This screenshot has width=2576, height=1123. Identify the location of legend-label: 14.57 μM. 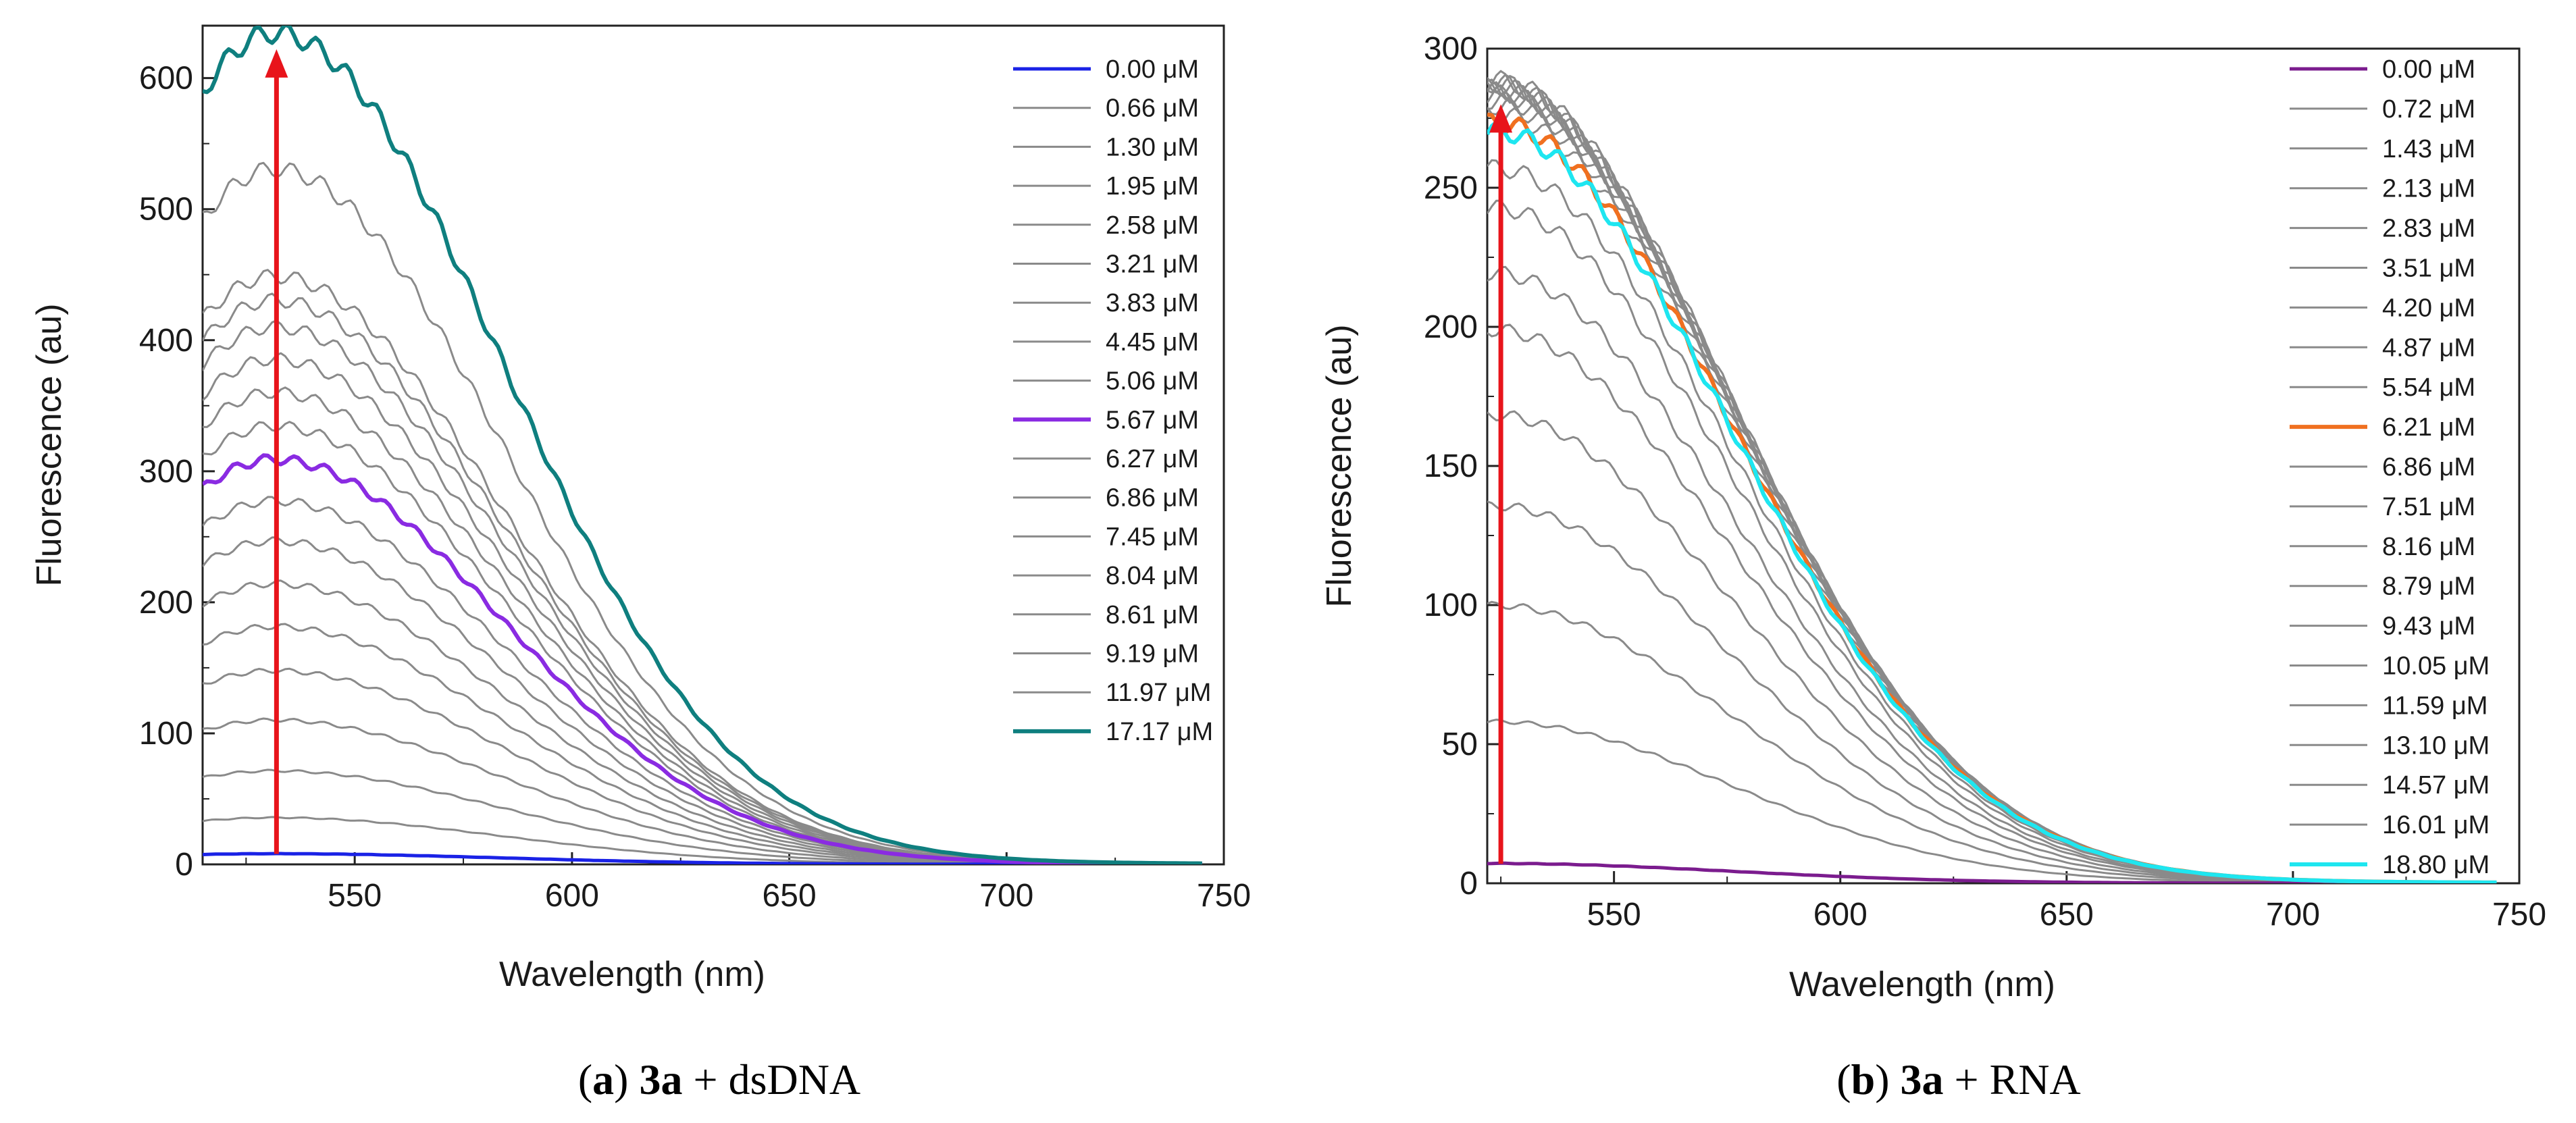
(2436, 785).